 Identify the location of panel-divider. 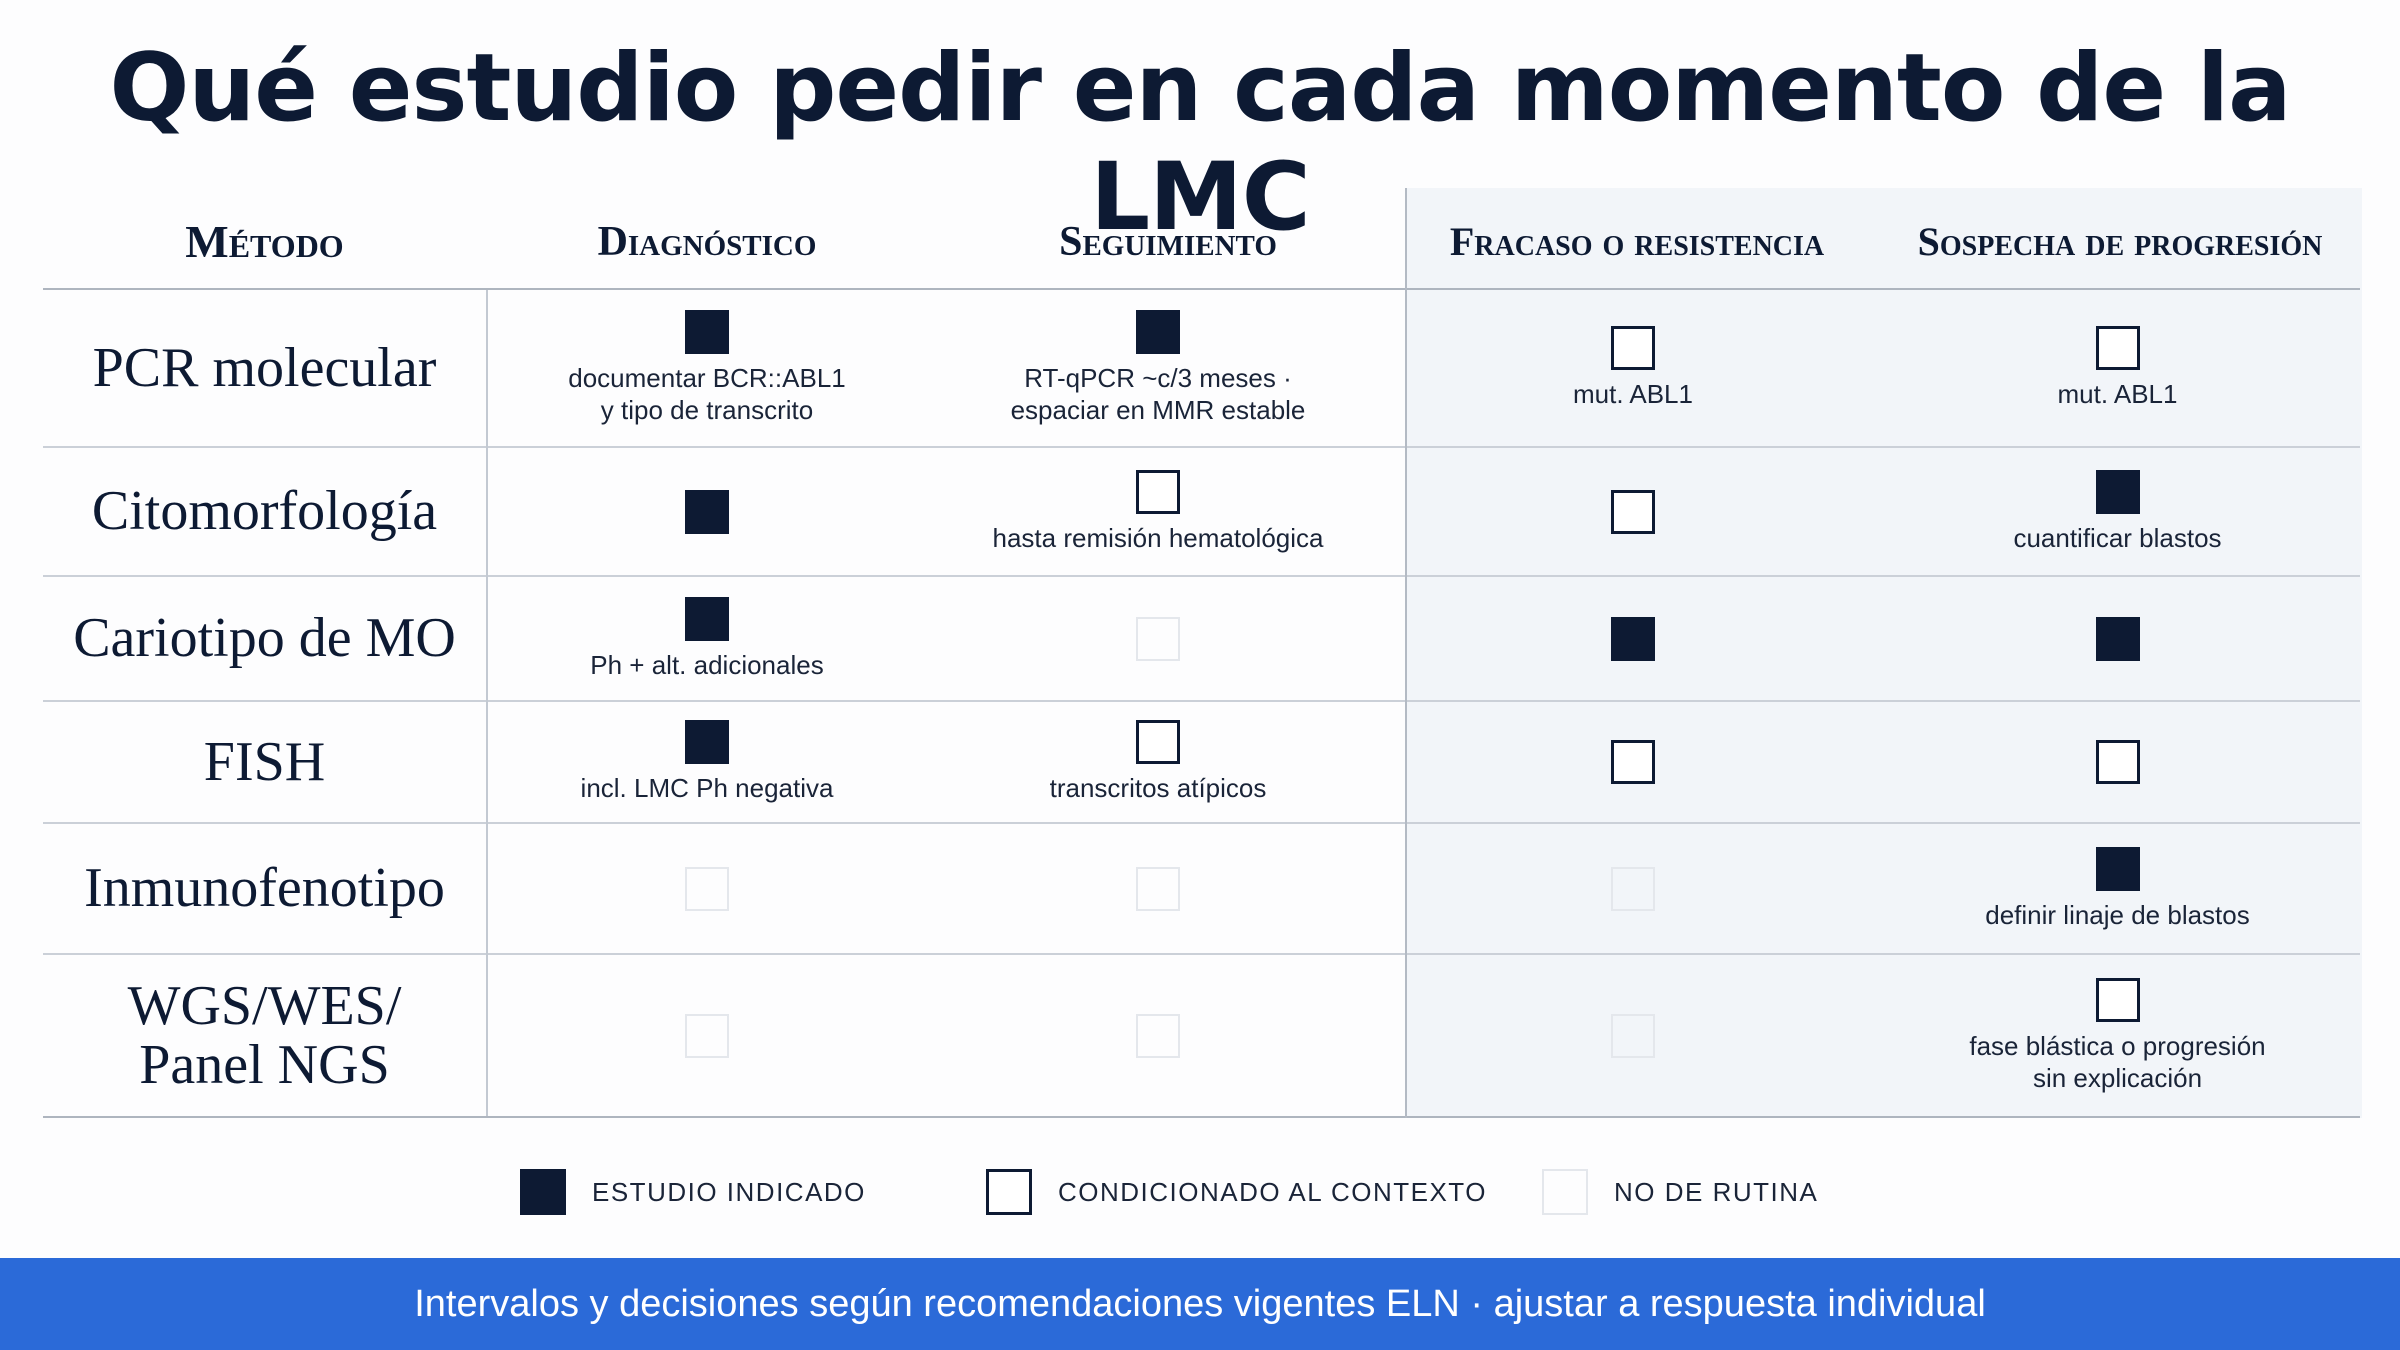
(1406, 653).